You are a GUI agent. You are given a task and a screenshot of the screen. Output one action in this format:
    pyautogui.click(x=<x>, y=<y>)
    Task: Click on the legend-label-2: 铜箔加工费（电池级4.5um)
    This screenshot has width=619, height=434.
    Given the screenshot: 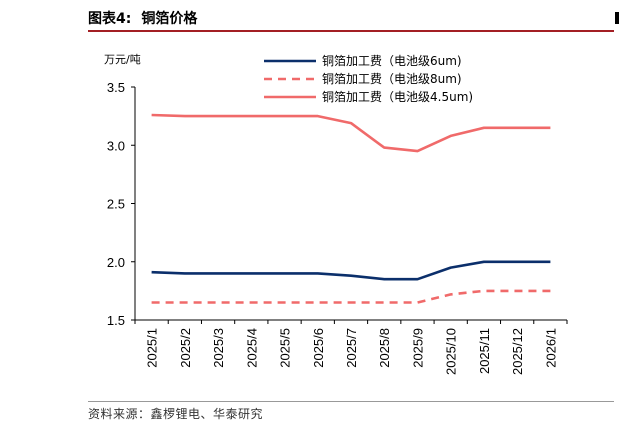 What is the action you would take?
    pyautogui.click(x=397, y=96)
    